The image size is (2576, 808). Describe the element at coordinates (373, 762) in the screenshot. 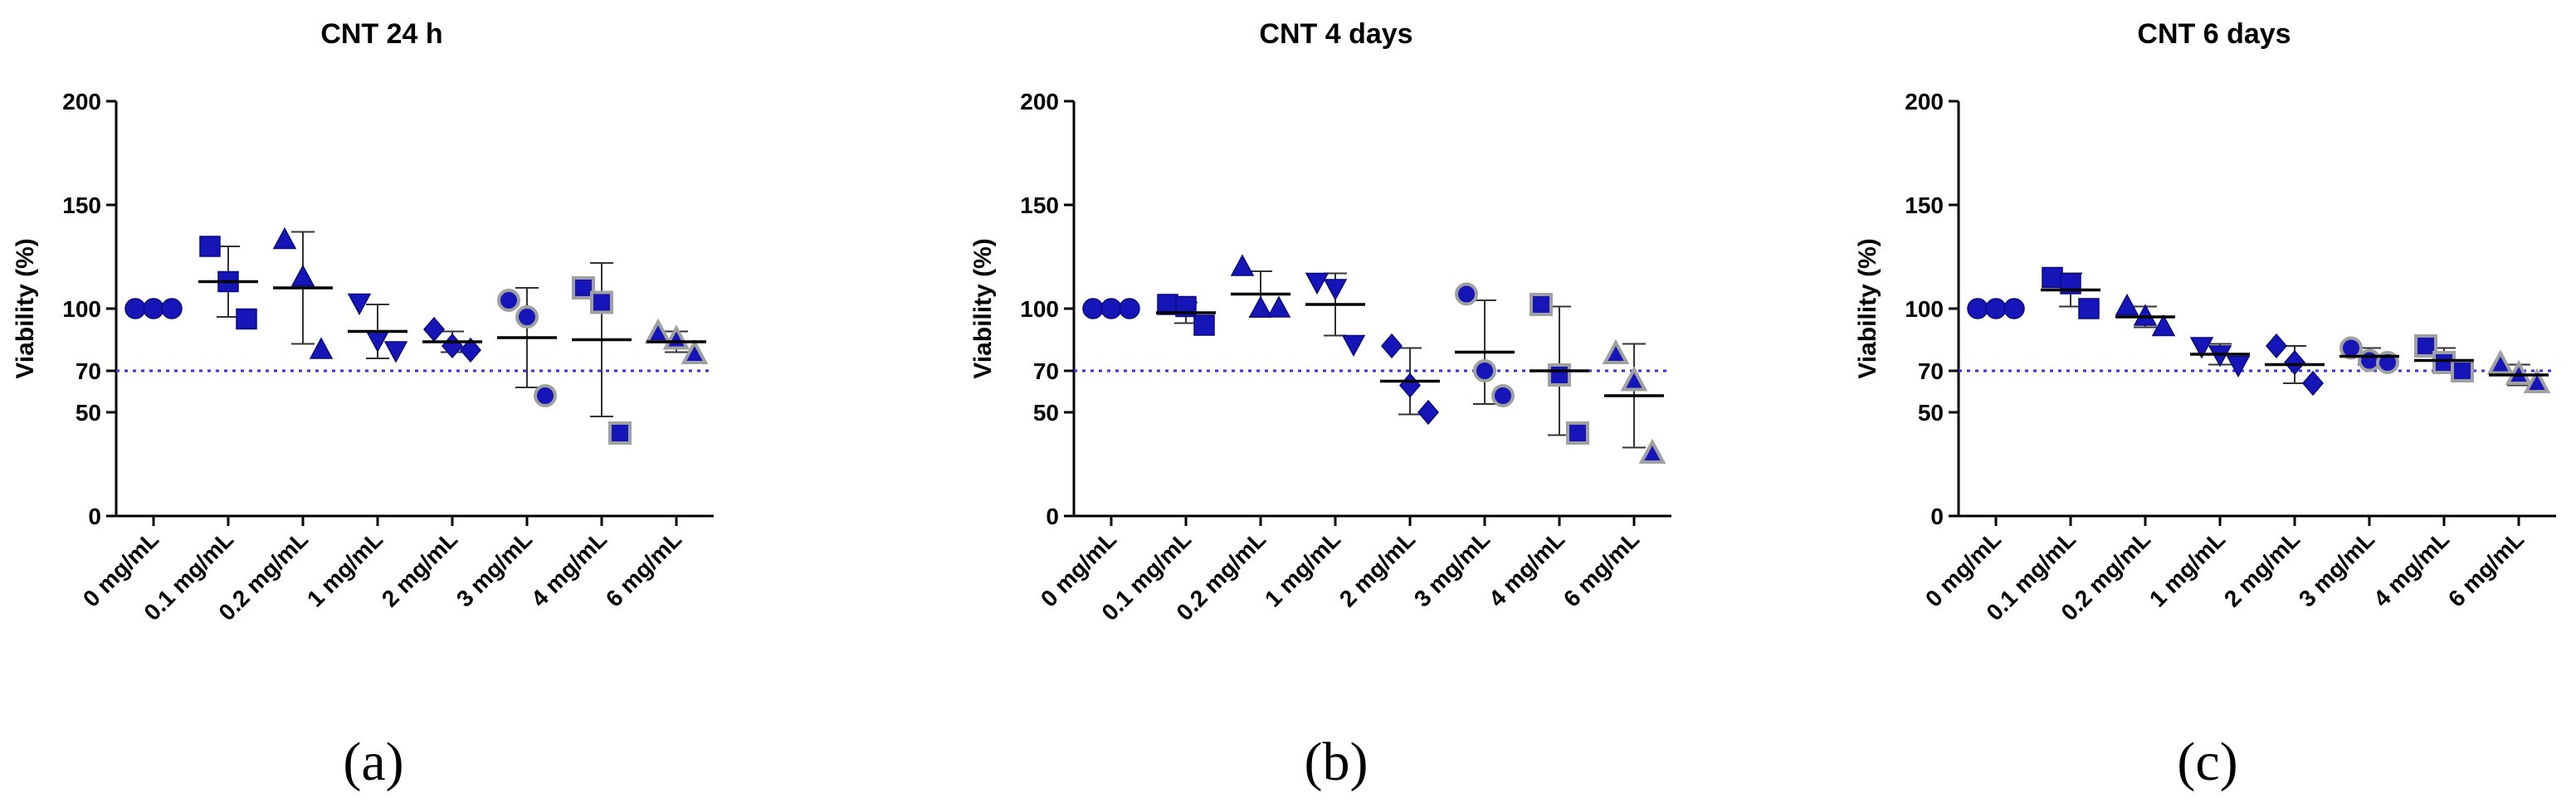

I see `panel-label: (a)` at that location.